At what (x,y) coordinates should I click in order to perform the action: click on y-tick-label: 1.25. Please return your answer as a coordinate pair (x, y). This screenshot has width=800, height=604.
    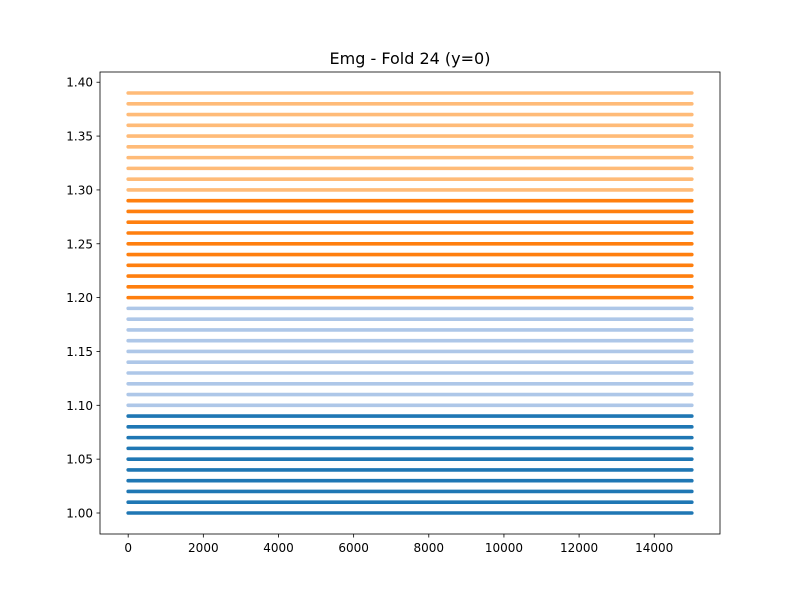
    Looking at the image, I should click on (79, 244).